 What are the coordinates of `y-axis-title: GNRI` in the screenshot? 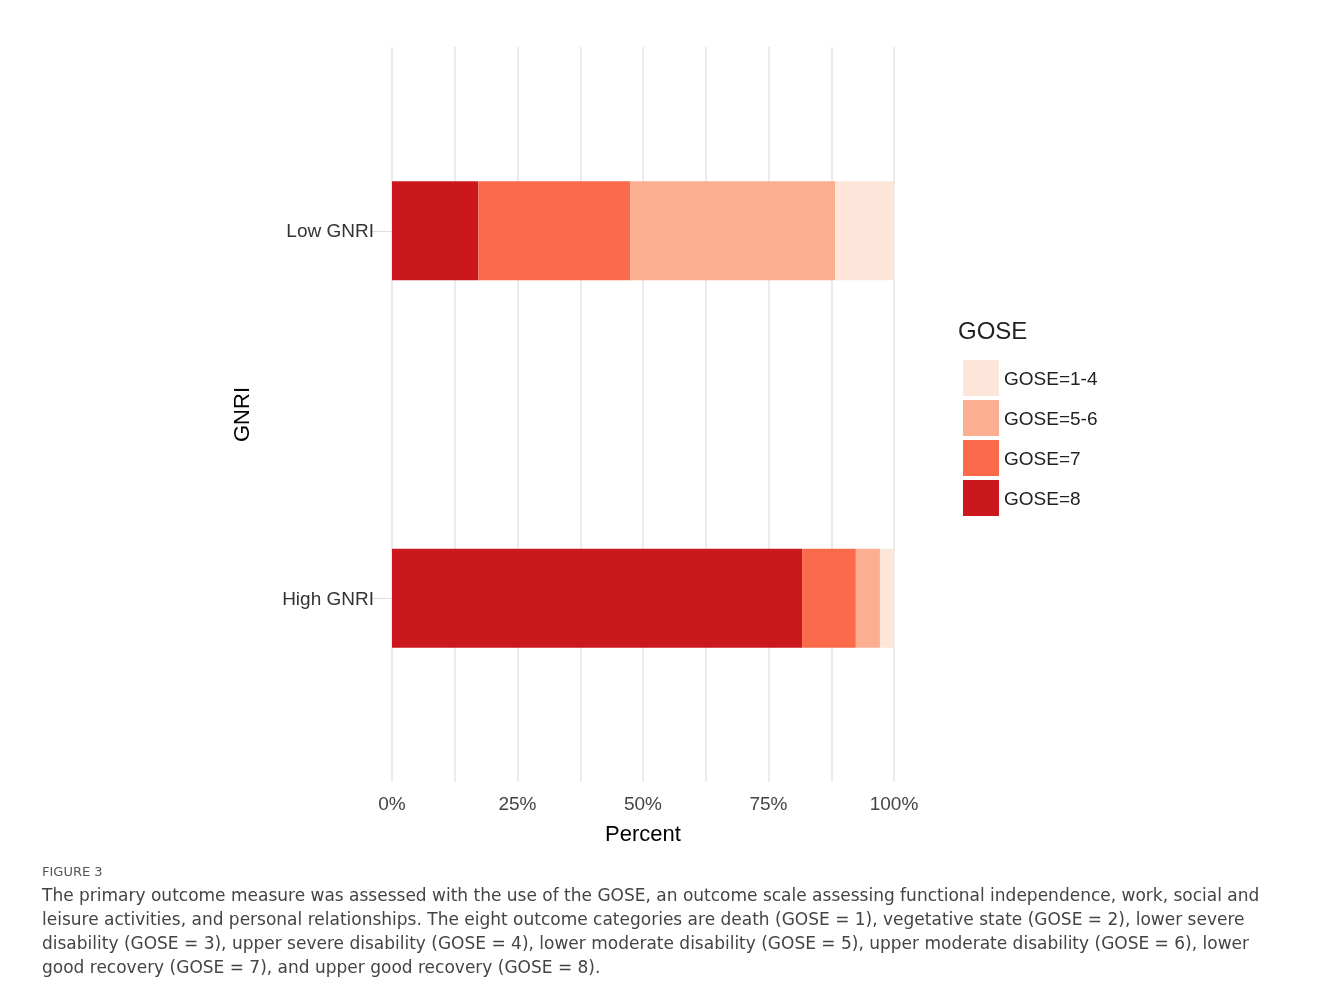 It's located at (241, 414).